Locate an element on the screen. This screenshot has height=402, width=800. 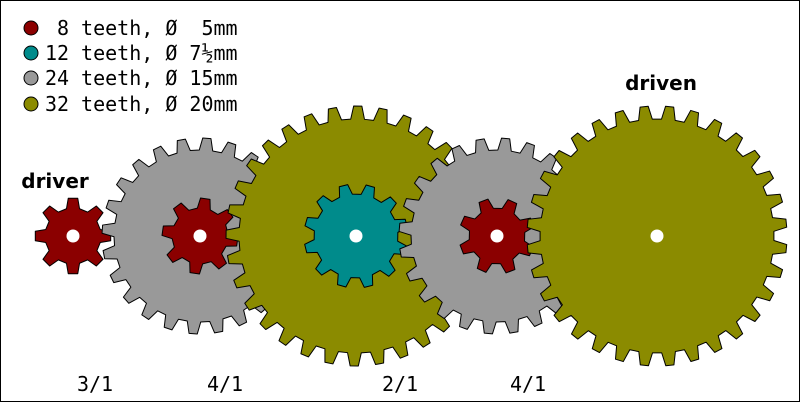
driver-gear-axle-hole is located at coordinates (73, 236).